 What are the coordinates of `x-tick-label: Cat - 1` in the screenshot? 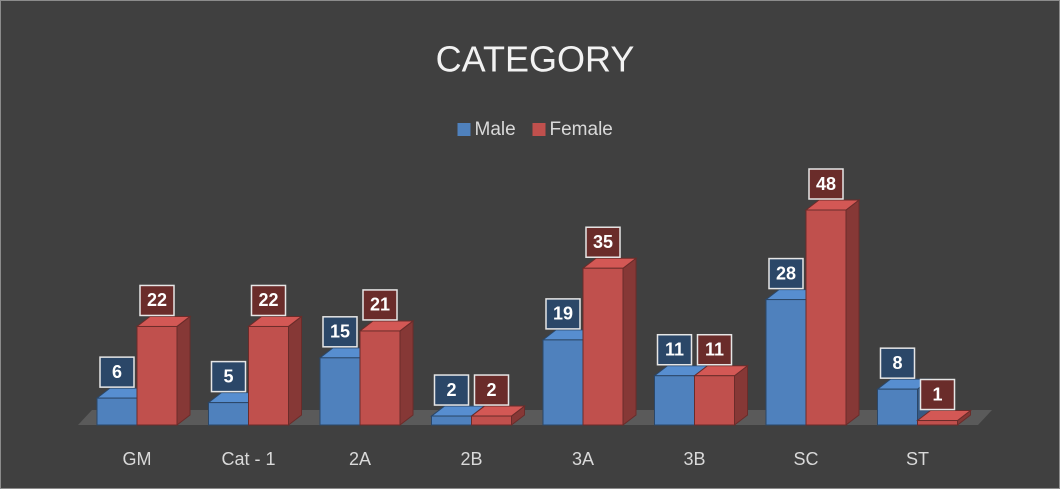 It's located at (248, 459).